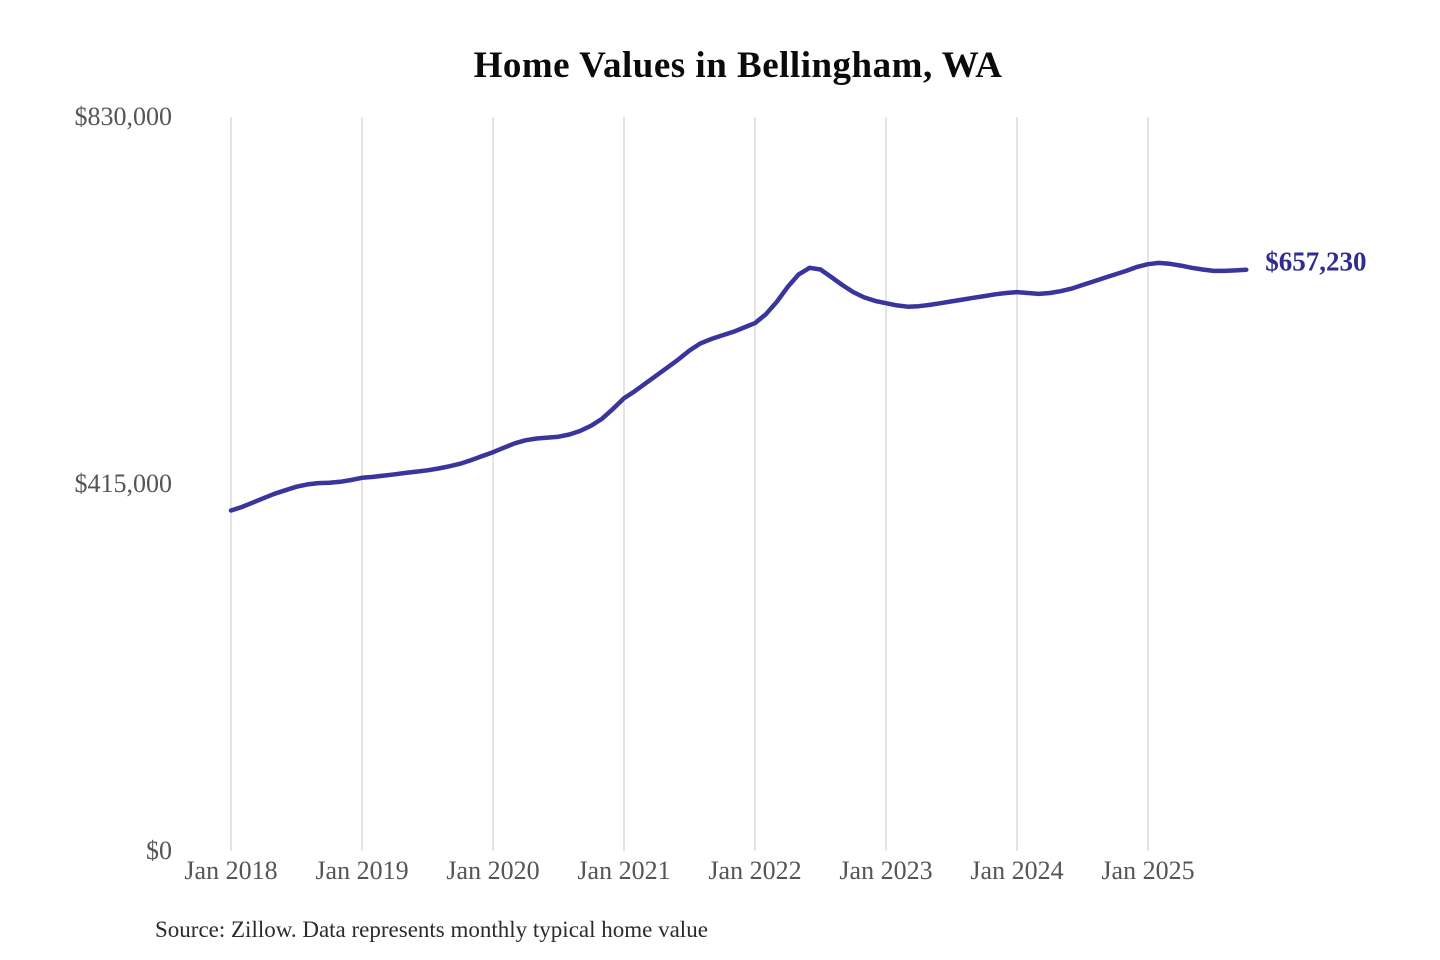 This screenshot has height=960, width=1440. I want to click on chart-title: Home Values in Bellingham, WA, so click(738, 65).